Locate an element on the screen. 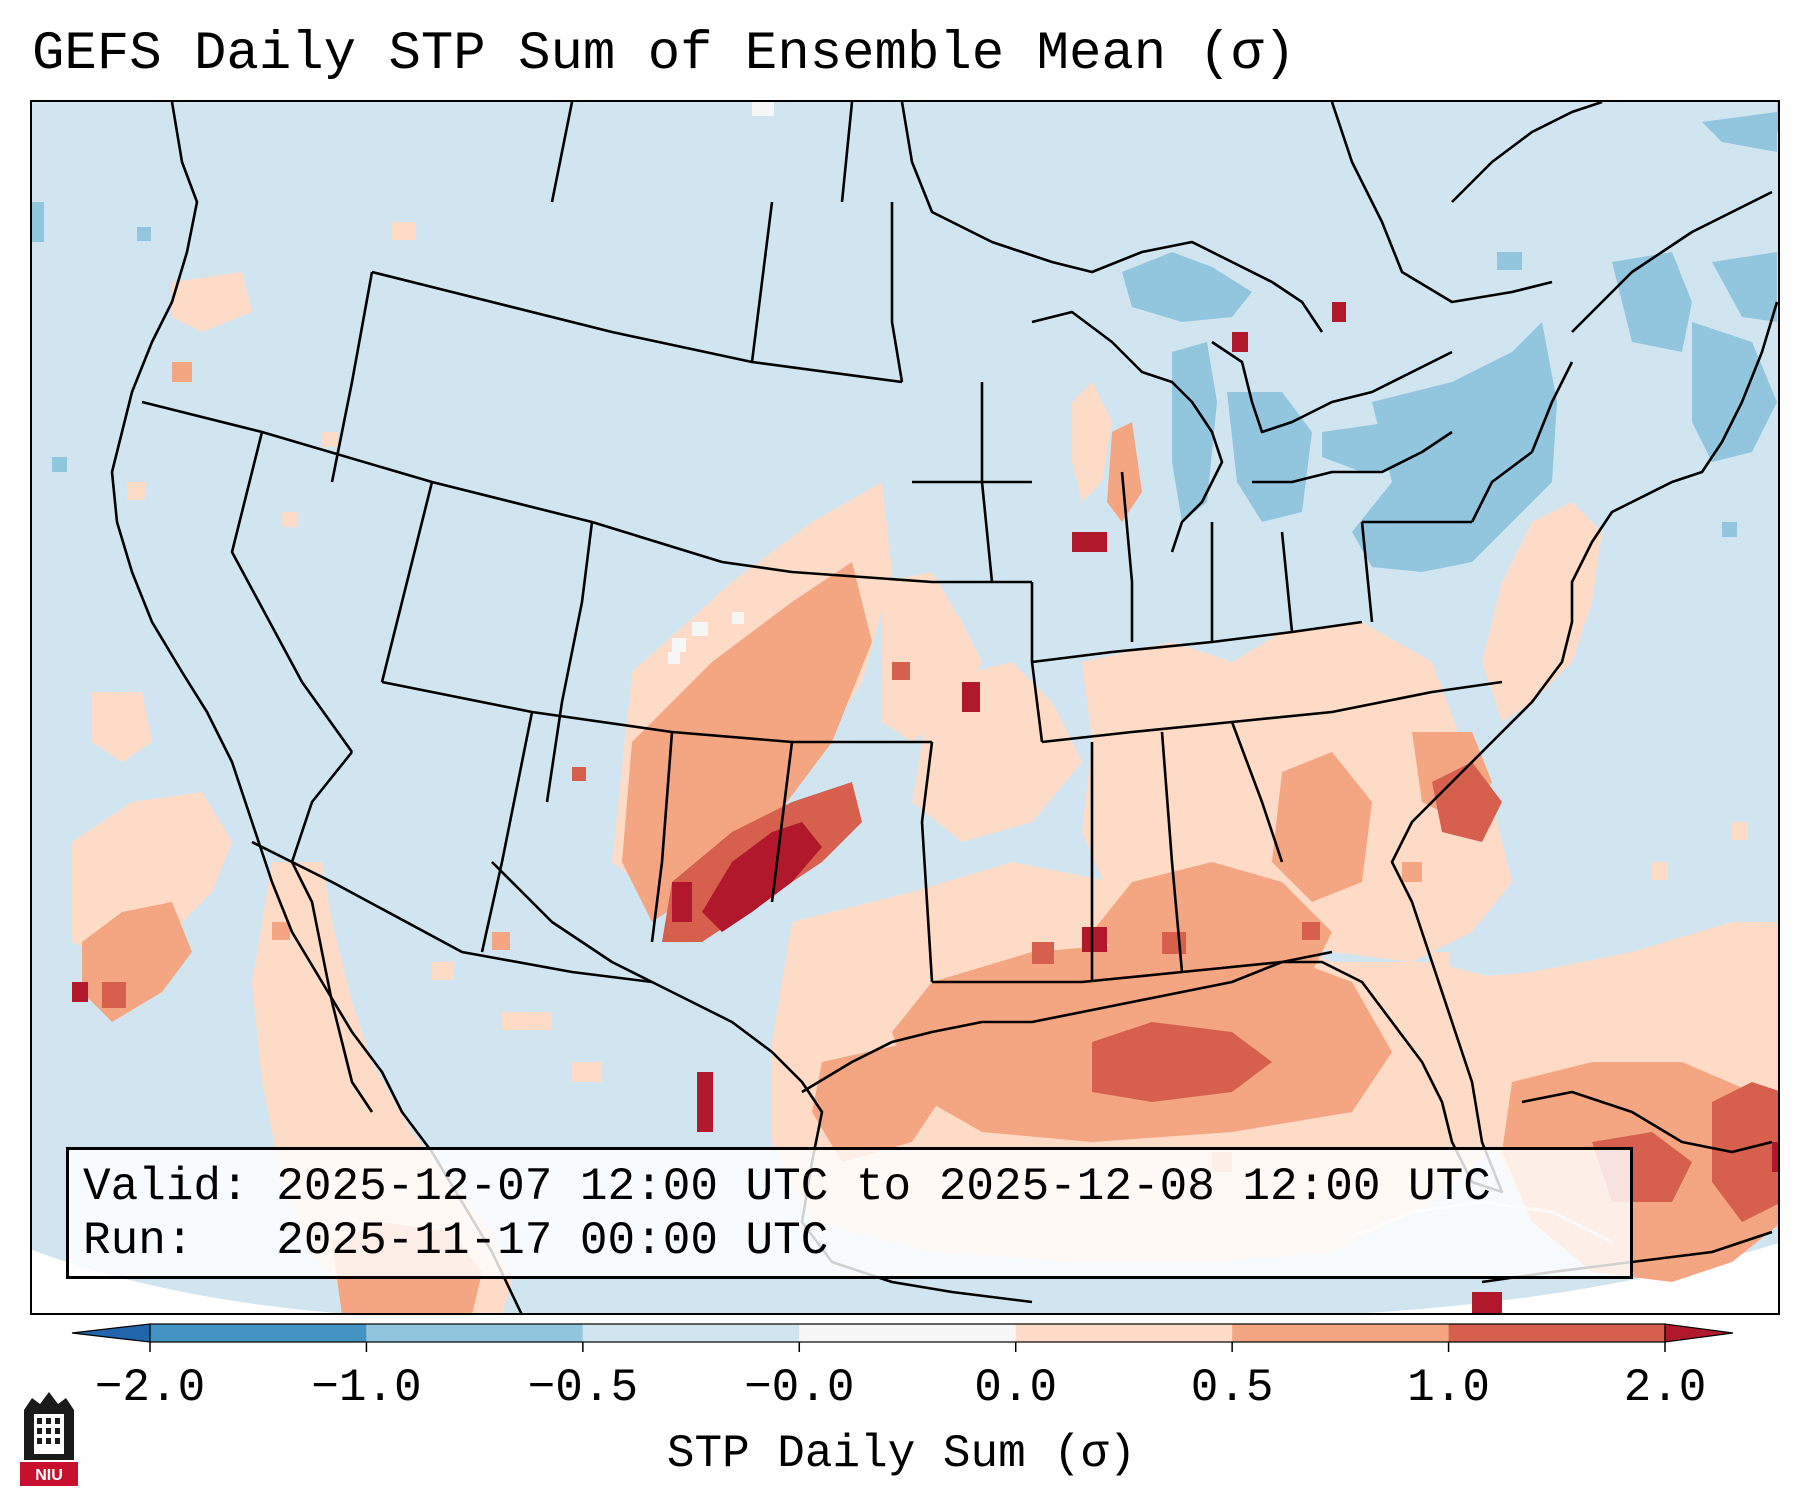 The height and width of the screenshot is (1506, 1803). run-line: Run: 2025-11-17 00:00 UTC is located at coordinates (849, 1241).